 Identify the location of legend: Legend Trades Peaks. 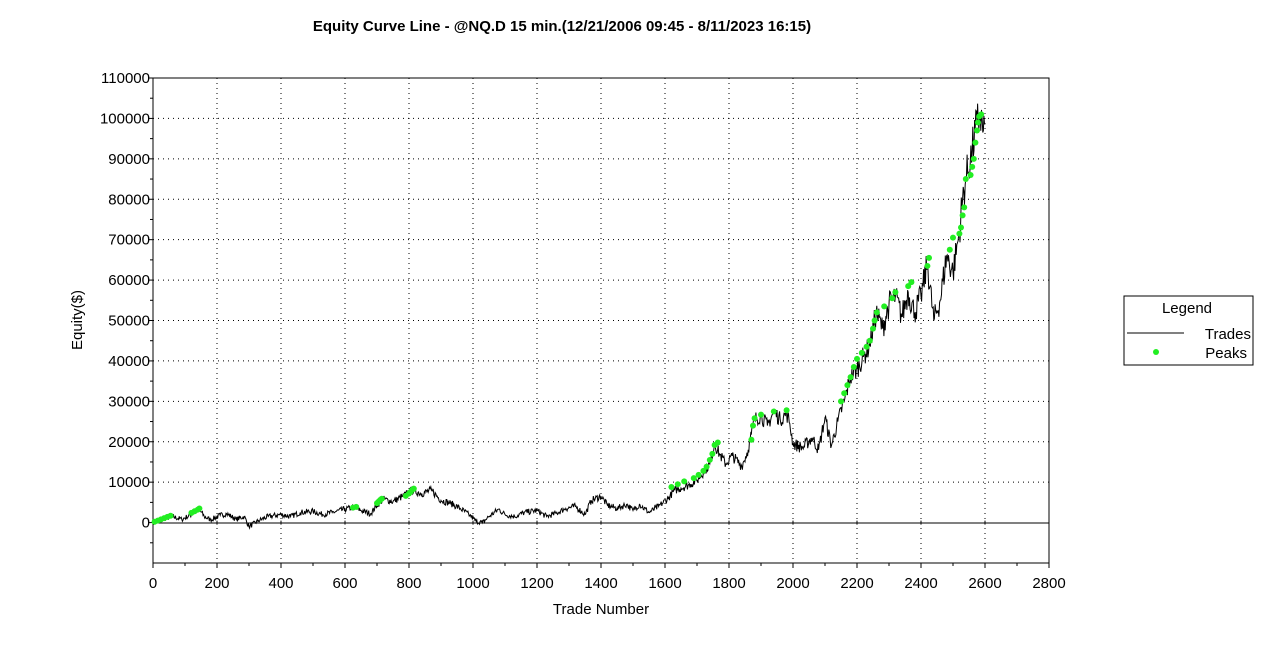
(1188, 330).